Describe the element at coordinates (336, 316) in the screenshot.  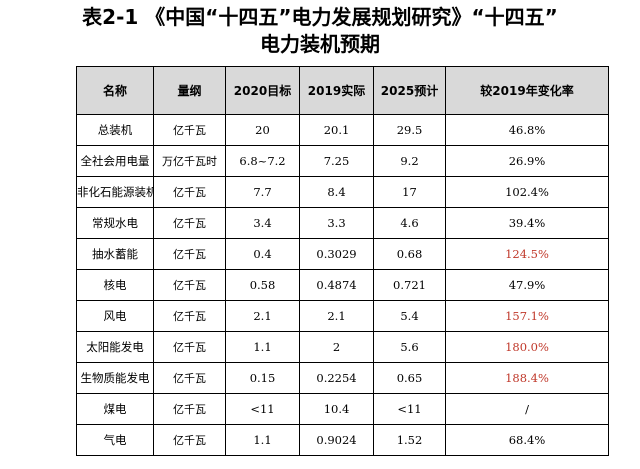
I see `cell-2019-actual: 2.1` at that location.